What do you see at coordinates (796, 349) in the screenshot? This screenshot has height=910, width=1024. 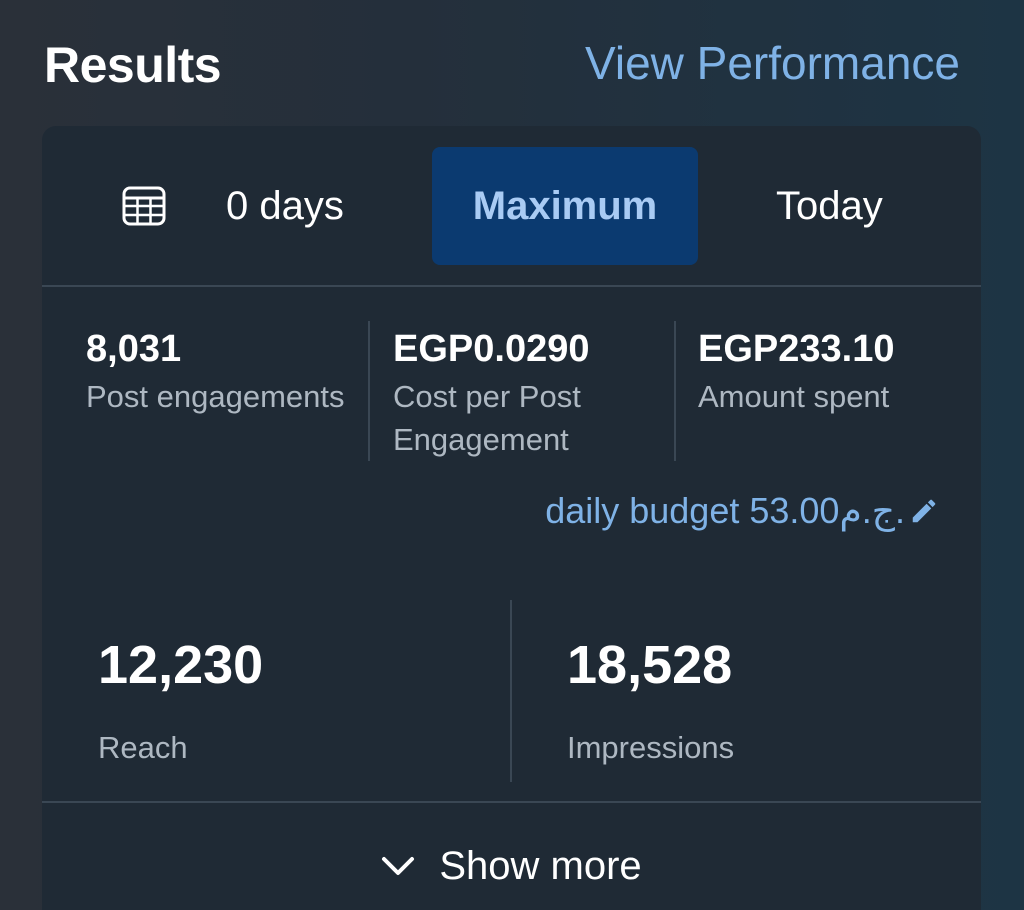 I see `metric-value: EGP233.10` at bounding box center [796, 349].